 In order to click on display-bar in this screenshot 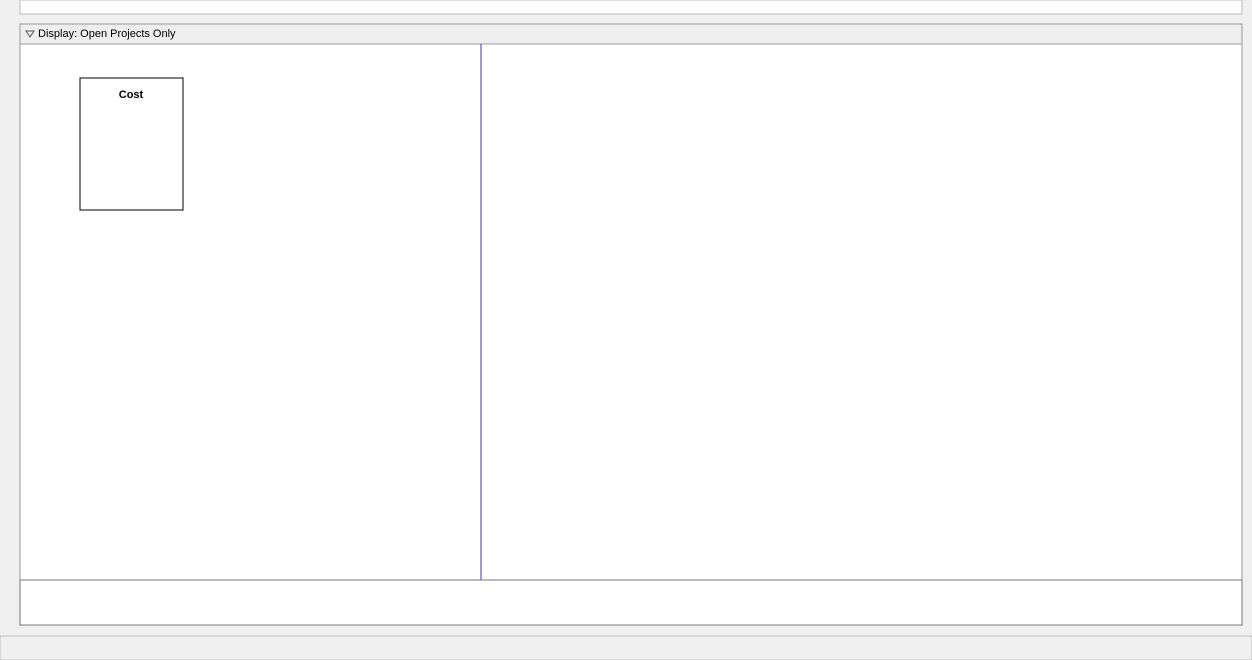, I will do `click(631, 34)`.